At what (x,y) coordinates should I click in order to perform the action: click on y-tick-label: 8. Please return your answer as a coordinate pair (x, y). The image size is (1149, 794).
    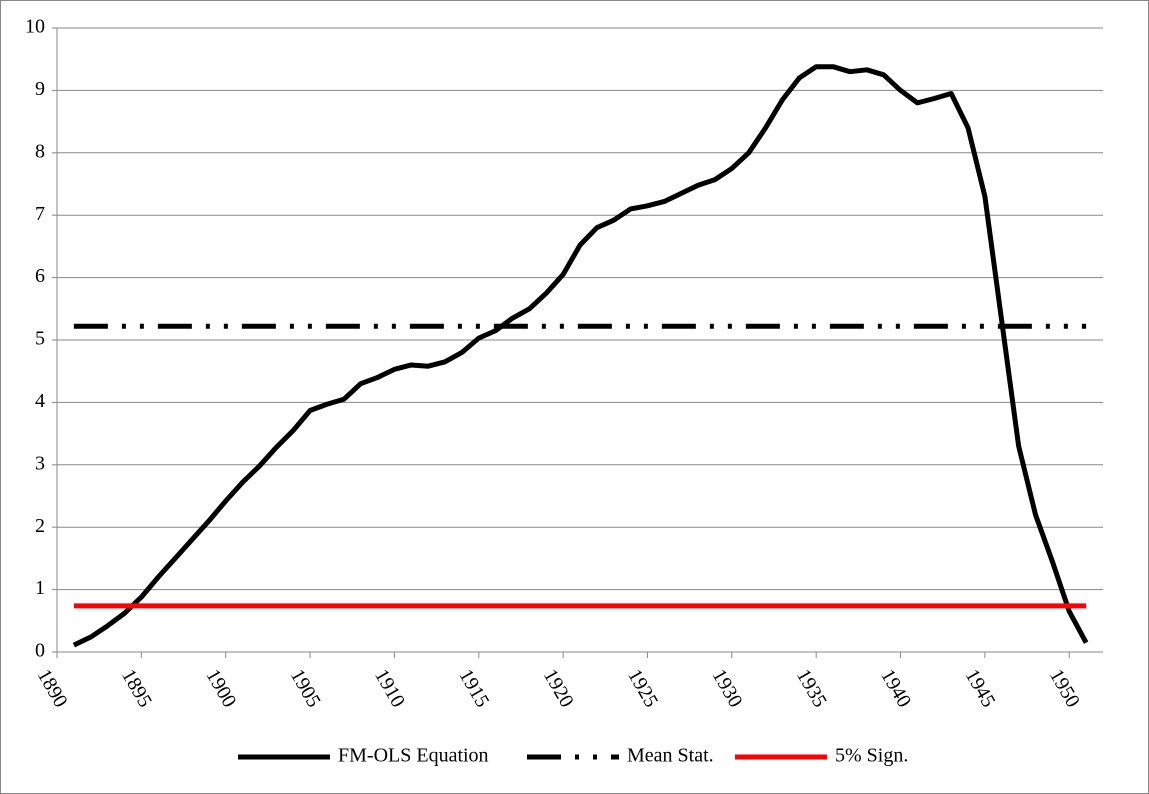
    Looking at the image, I should click on (40, 151).